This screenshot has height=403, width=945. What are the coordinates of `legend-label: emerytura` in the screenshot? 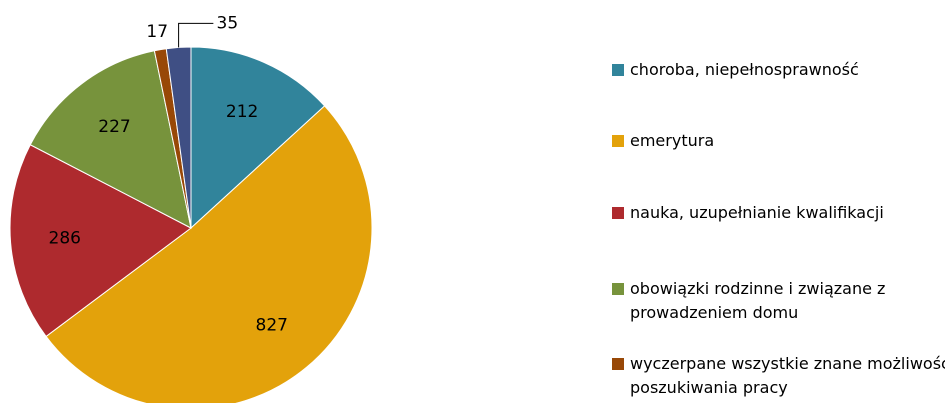 It's located at (672, 140).